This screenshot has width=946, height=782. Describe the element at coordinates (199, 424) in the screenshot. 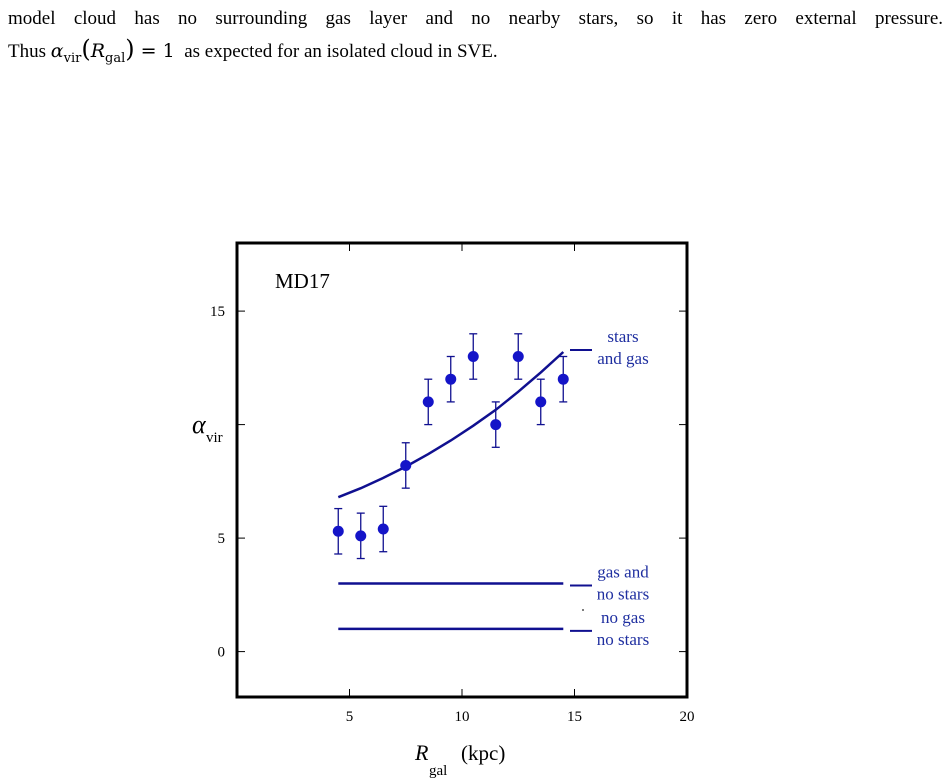

I see `y-axis-label-symbol: α` at that location.